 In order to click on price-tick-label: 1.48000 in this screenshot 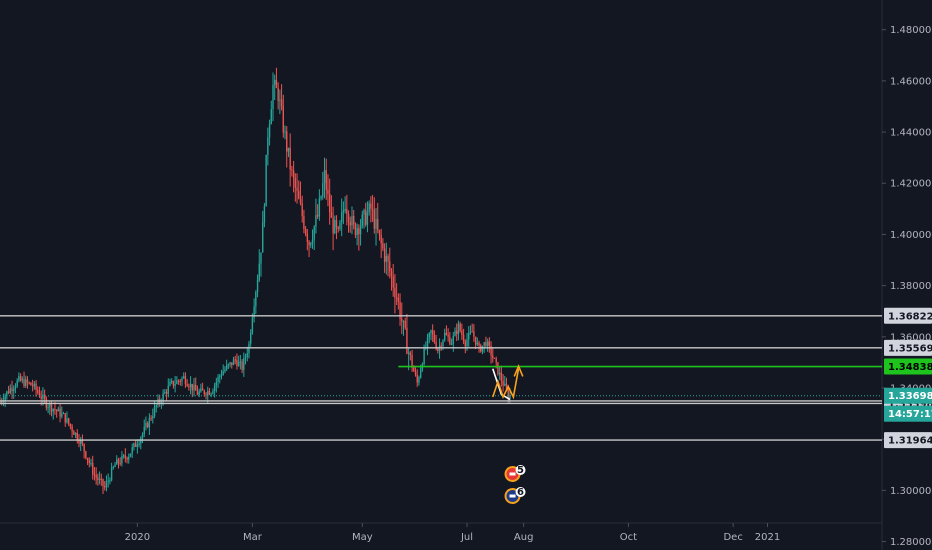, I will do `click(910, 30)`.